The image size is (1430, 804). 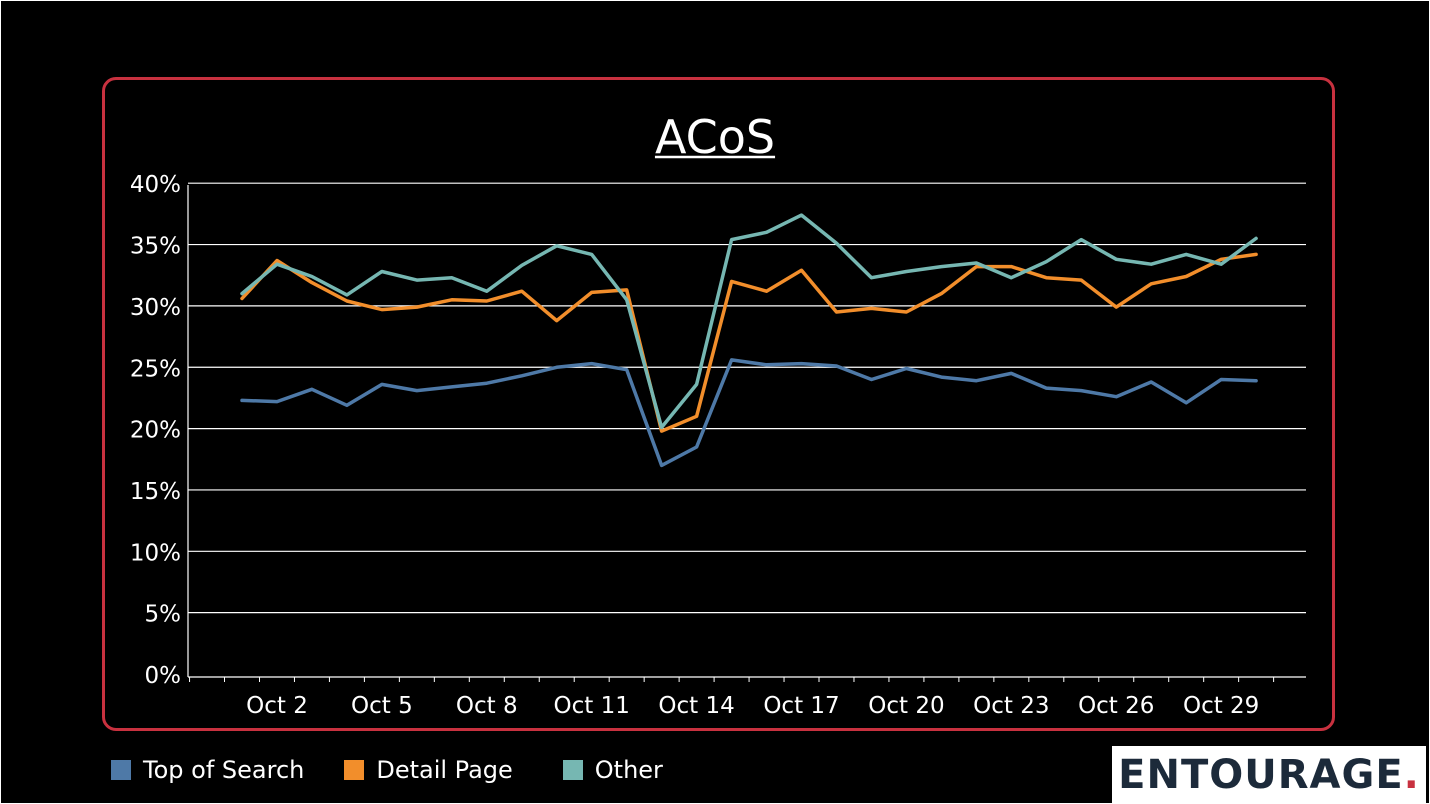 What do you see at coordinates (121, 770) in the screenshot?
I see `legend-swatch-top-of-search` at bounding box center [121, 770].